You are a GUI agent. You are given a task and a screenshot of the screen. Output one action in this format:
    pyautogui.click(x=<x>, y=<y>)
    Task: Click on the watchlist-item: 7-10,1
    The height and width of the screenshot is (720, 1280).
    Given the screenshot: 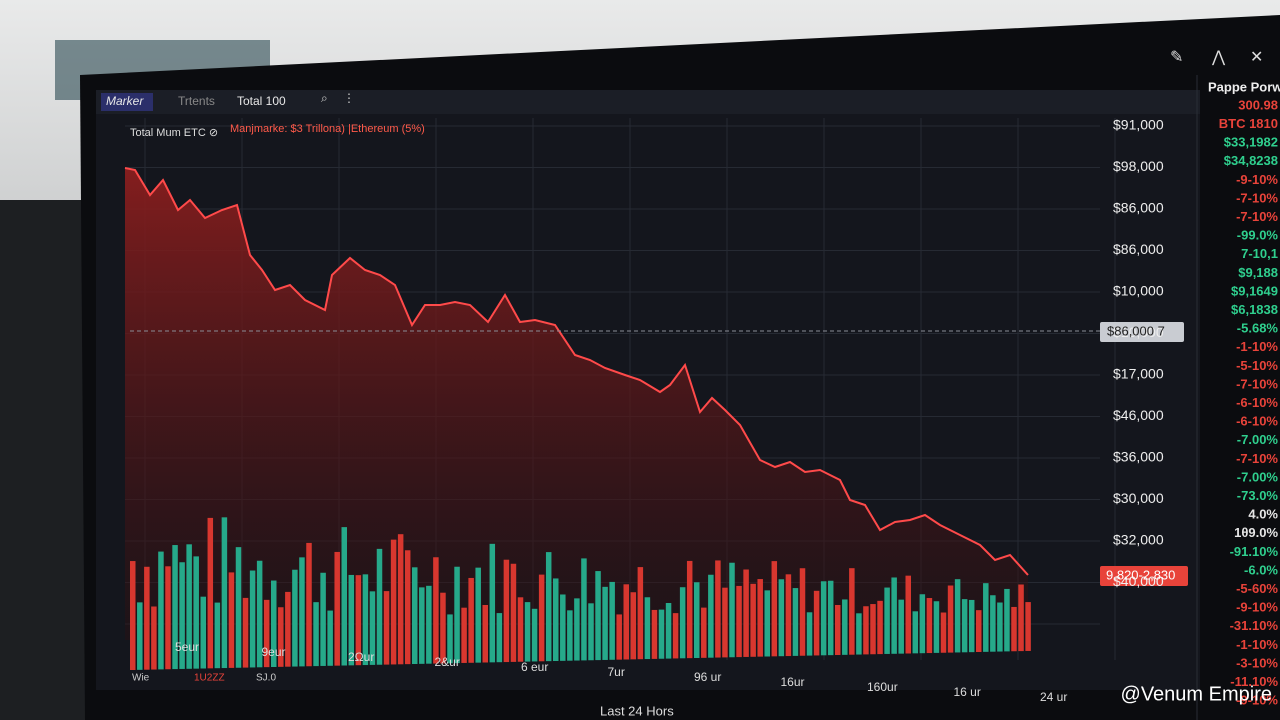 What is the action you would take?
    pyautogui.click(x=1259, y=253)
    